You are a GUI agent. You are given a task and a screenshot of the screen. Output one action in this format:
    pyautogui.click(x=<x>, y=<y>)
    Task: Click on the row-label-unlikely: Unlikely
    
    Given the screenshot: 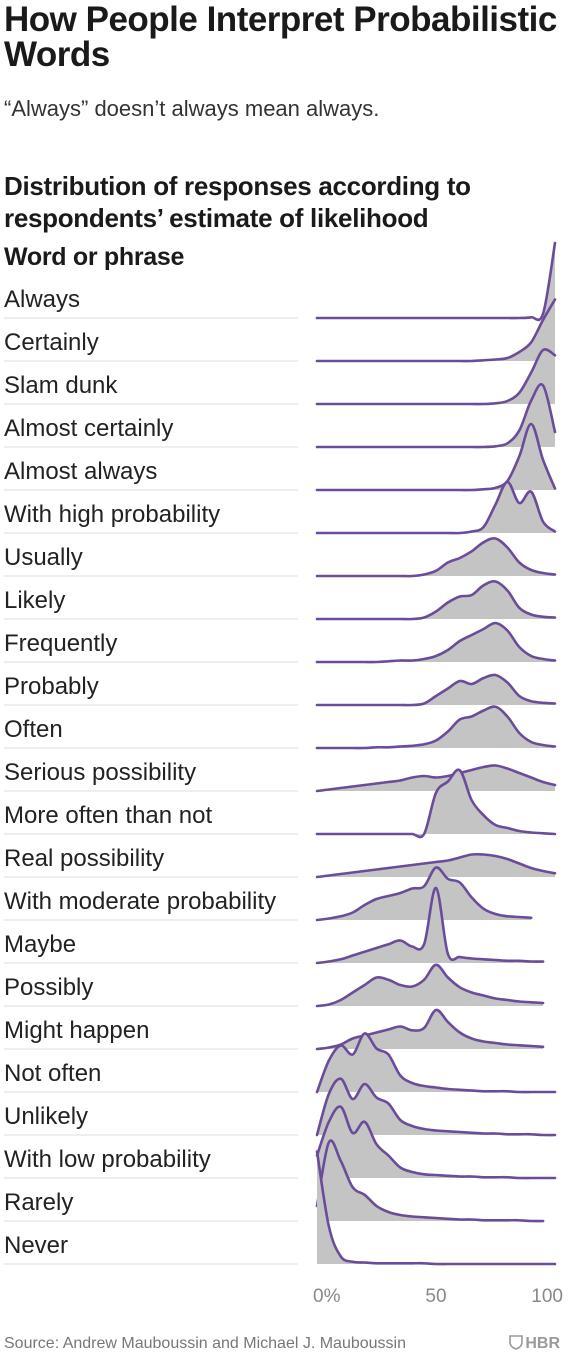 What is the action you would take?
    pyautogui.click(x=46, y=1116)
    